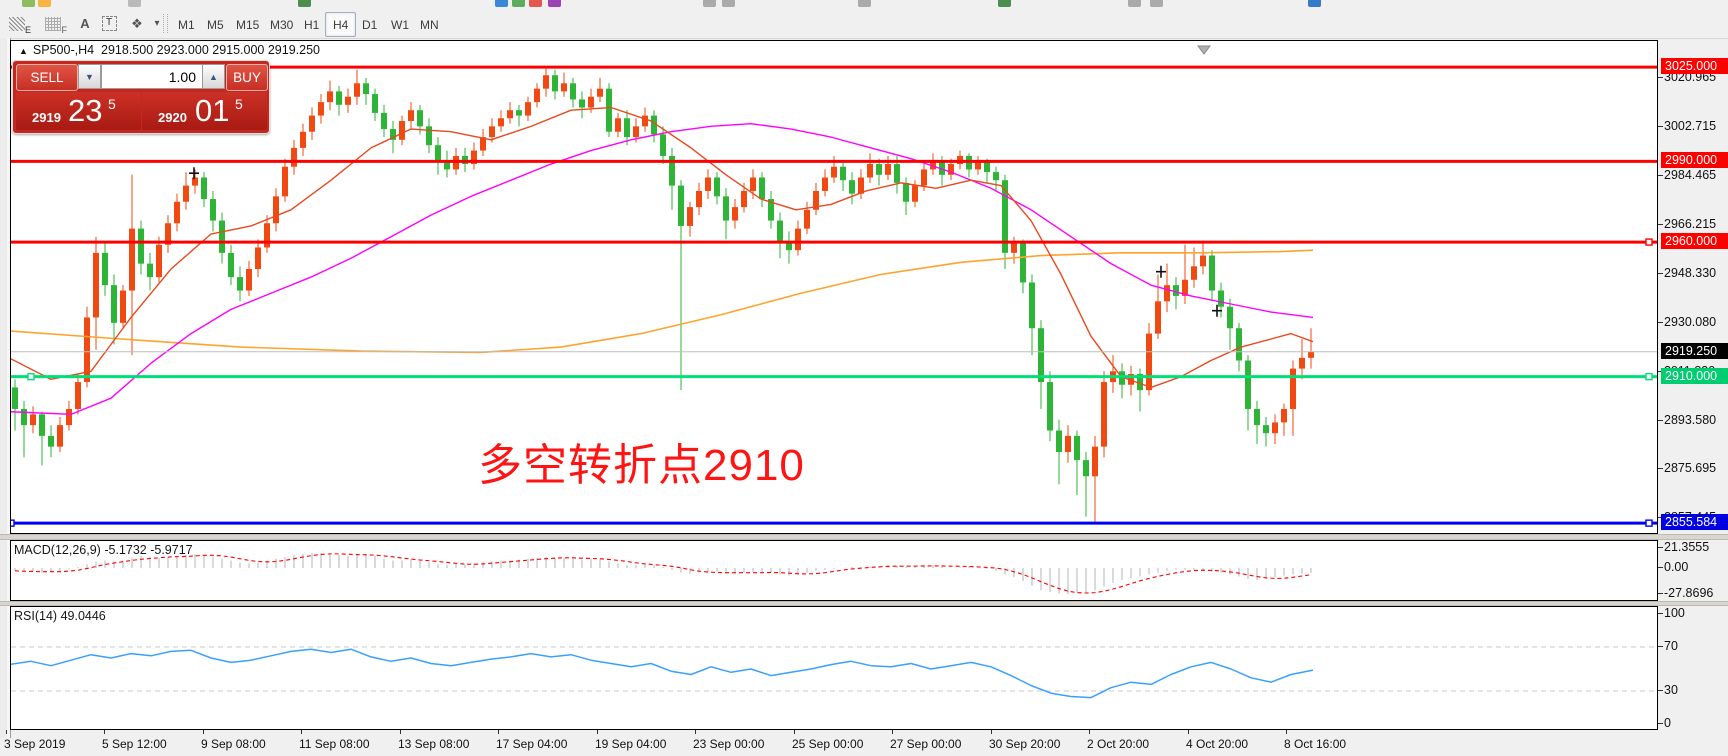 This screenshot has width=1728, height=756. Describe the element at coordinates (18, 24) in the screenshot. I see `expert-hatch-e-icon: E` at that location.